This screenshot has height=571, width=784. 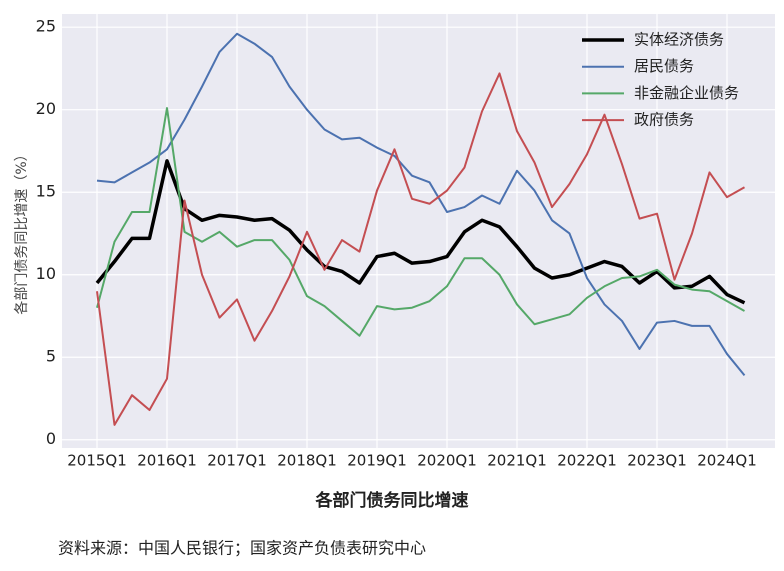 What do you see at coordinates (727, 461) in the screenshot?
I see `x-tick-label: 2024Q1` at bounding box center [727, 461].